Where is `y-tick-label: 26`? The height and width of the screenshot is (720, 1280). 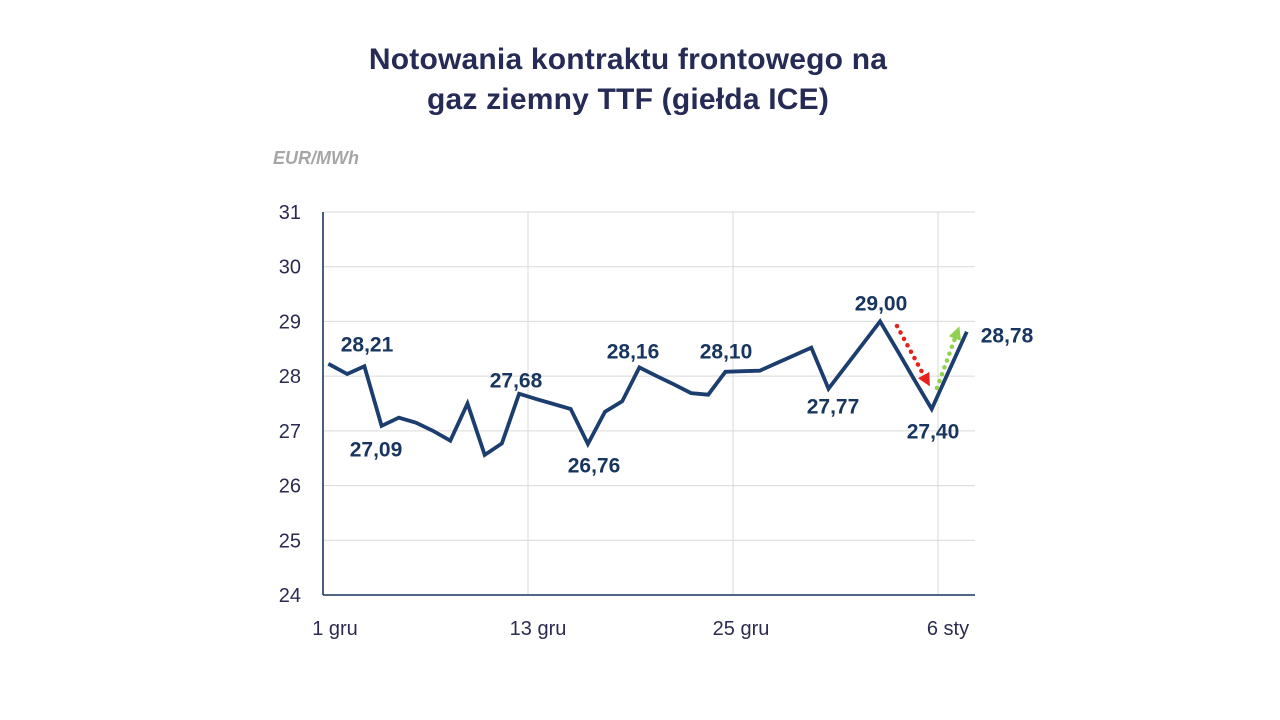 y-tick-label: 26 is located at coordinates (290, 487).